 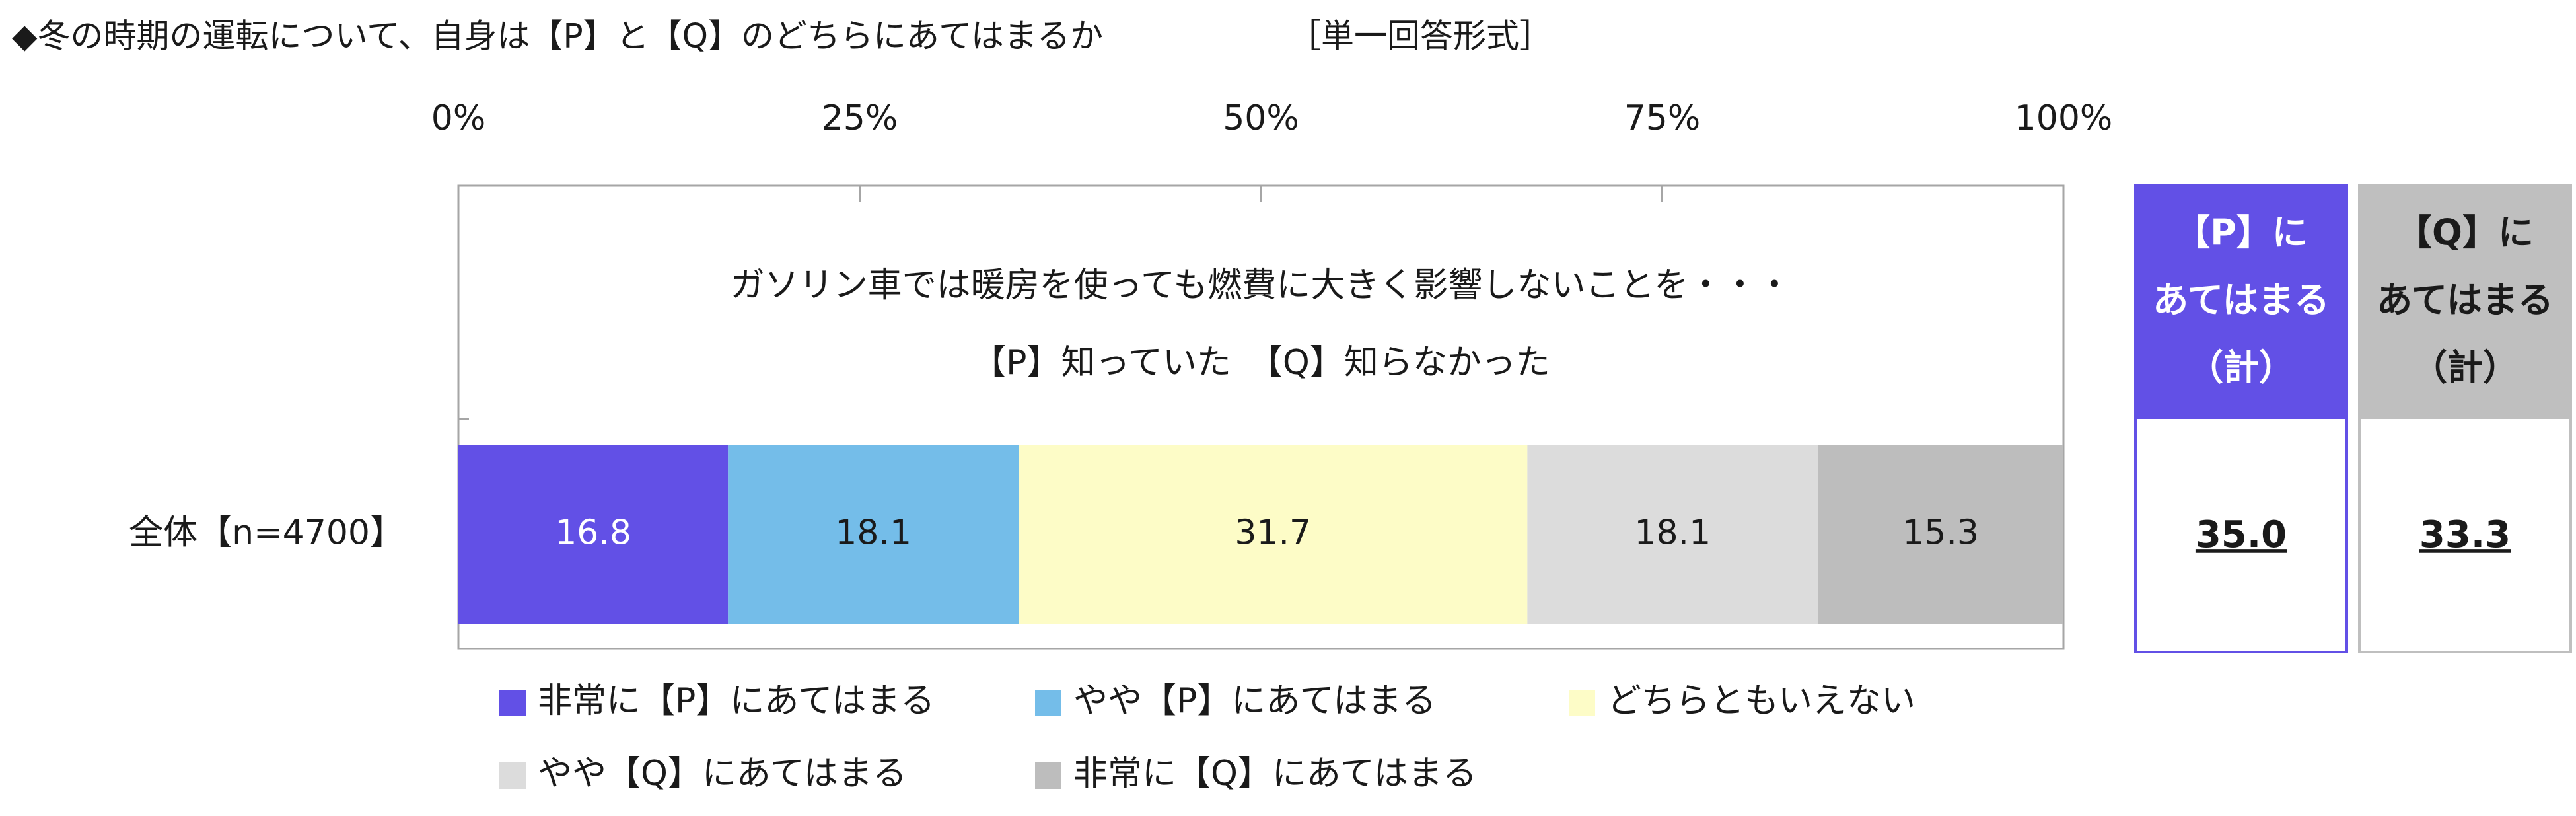 I want to click on data-label: 31.7, so click(x=1272, y=533).